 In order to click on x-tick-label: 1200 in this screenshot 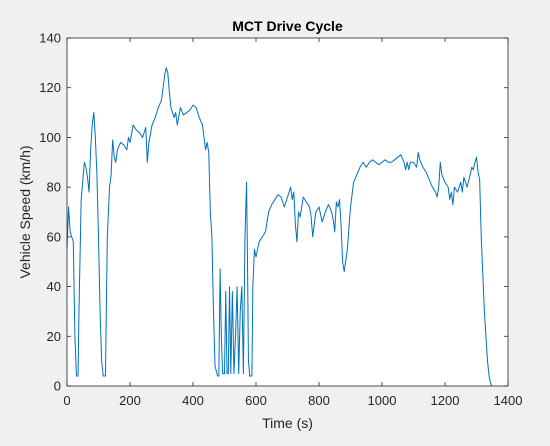, I will do `click(445, 400)`.